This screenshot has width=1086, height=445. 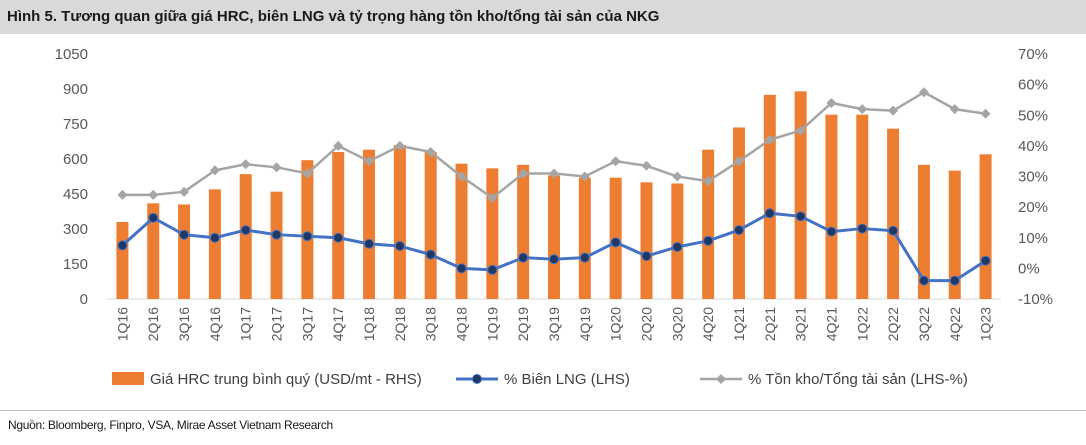 I want to click on x-tick-label: 1Q23, so click(x=986, y=324).